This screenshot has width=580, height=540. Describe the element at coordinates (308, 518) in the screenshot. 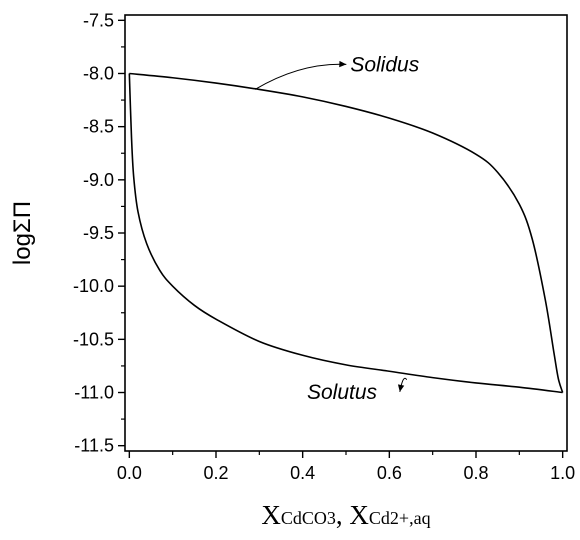

I see `x-axis-label-sub-1: CdCO3` at that location.